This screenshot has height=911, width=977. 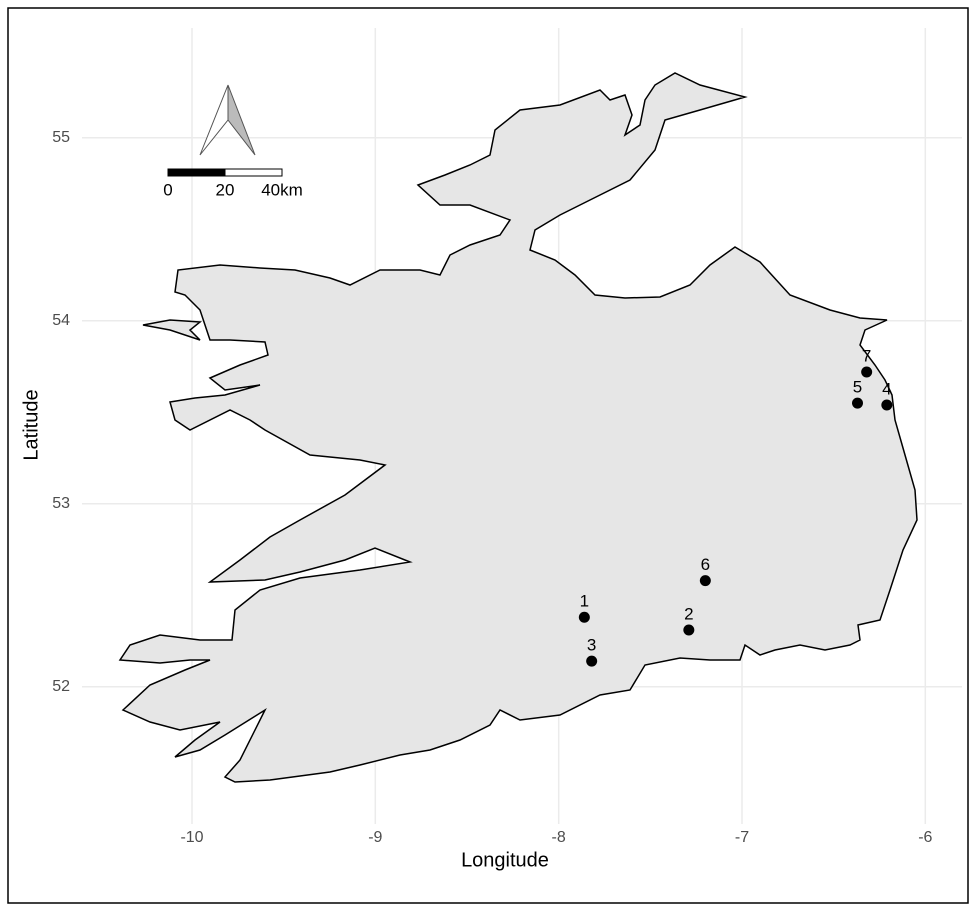 I want to click on point-label: 1, so click(x=584, y=601).